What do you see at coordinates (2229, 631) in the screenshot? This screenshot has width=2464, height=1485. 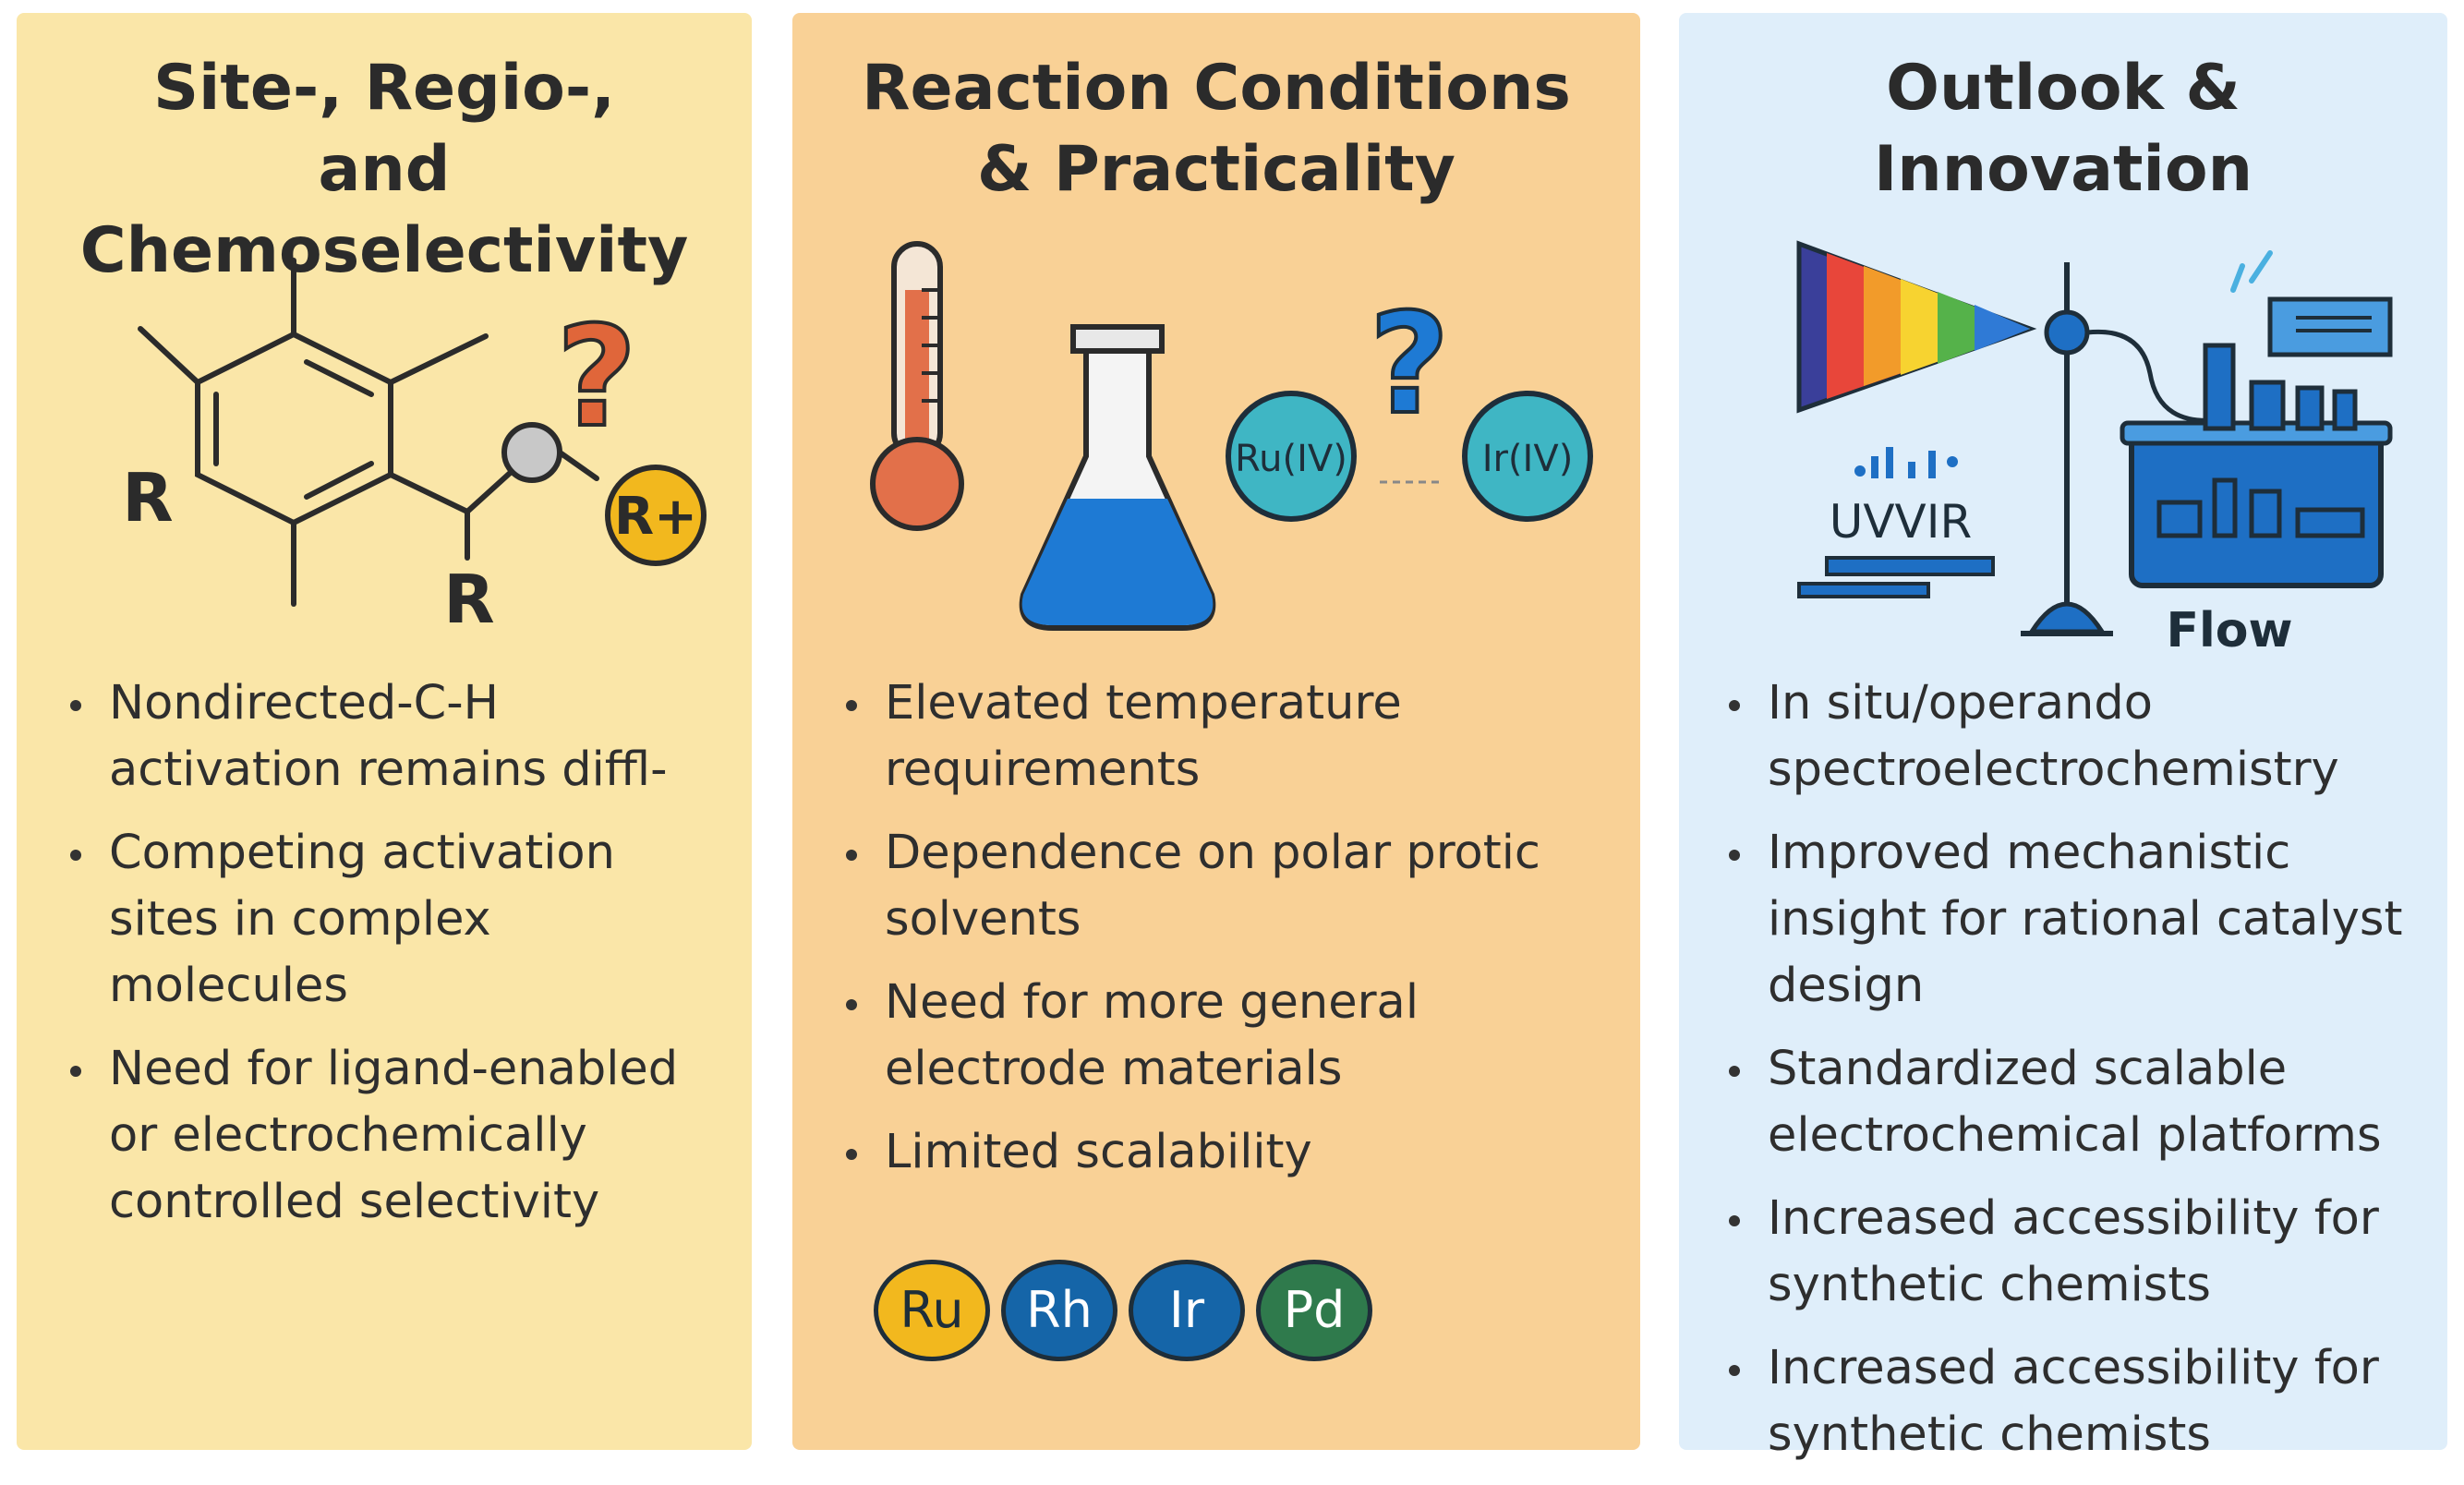 I see `flow-label: Flow` at bounding box center [2229, 631].